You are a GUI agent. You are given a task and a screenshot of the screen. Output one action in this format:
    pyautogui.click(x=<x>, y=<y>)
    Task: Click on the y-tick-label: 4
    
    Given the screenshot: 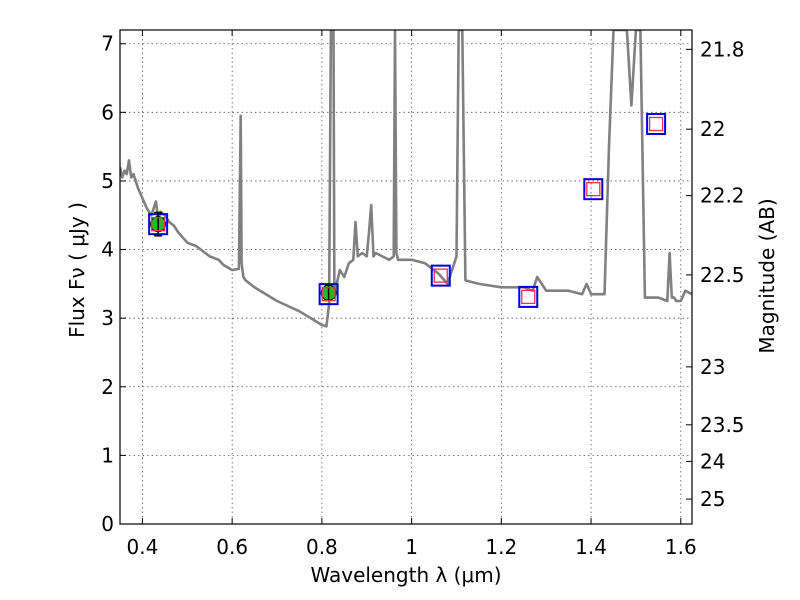 What is the action you would take?
    pyautogui.click(x=107, y=250)
    